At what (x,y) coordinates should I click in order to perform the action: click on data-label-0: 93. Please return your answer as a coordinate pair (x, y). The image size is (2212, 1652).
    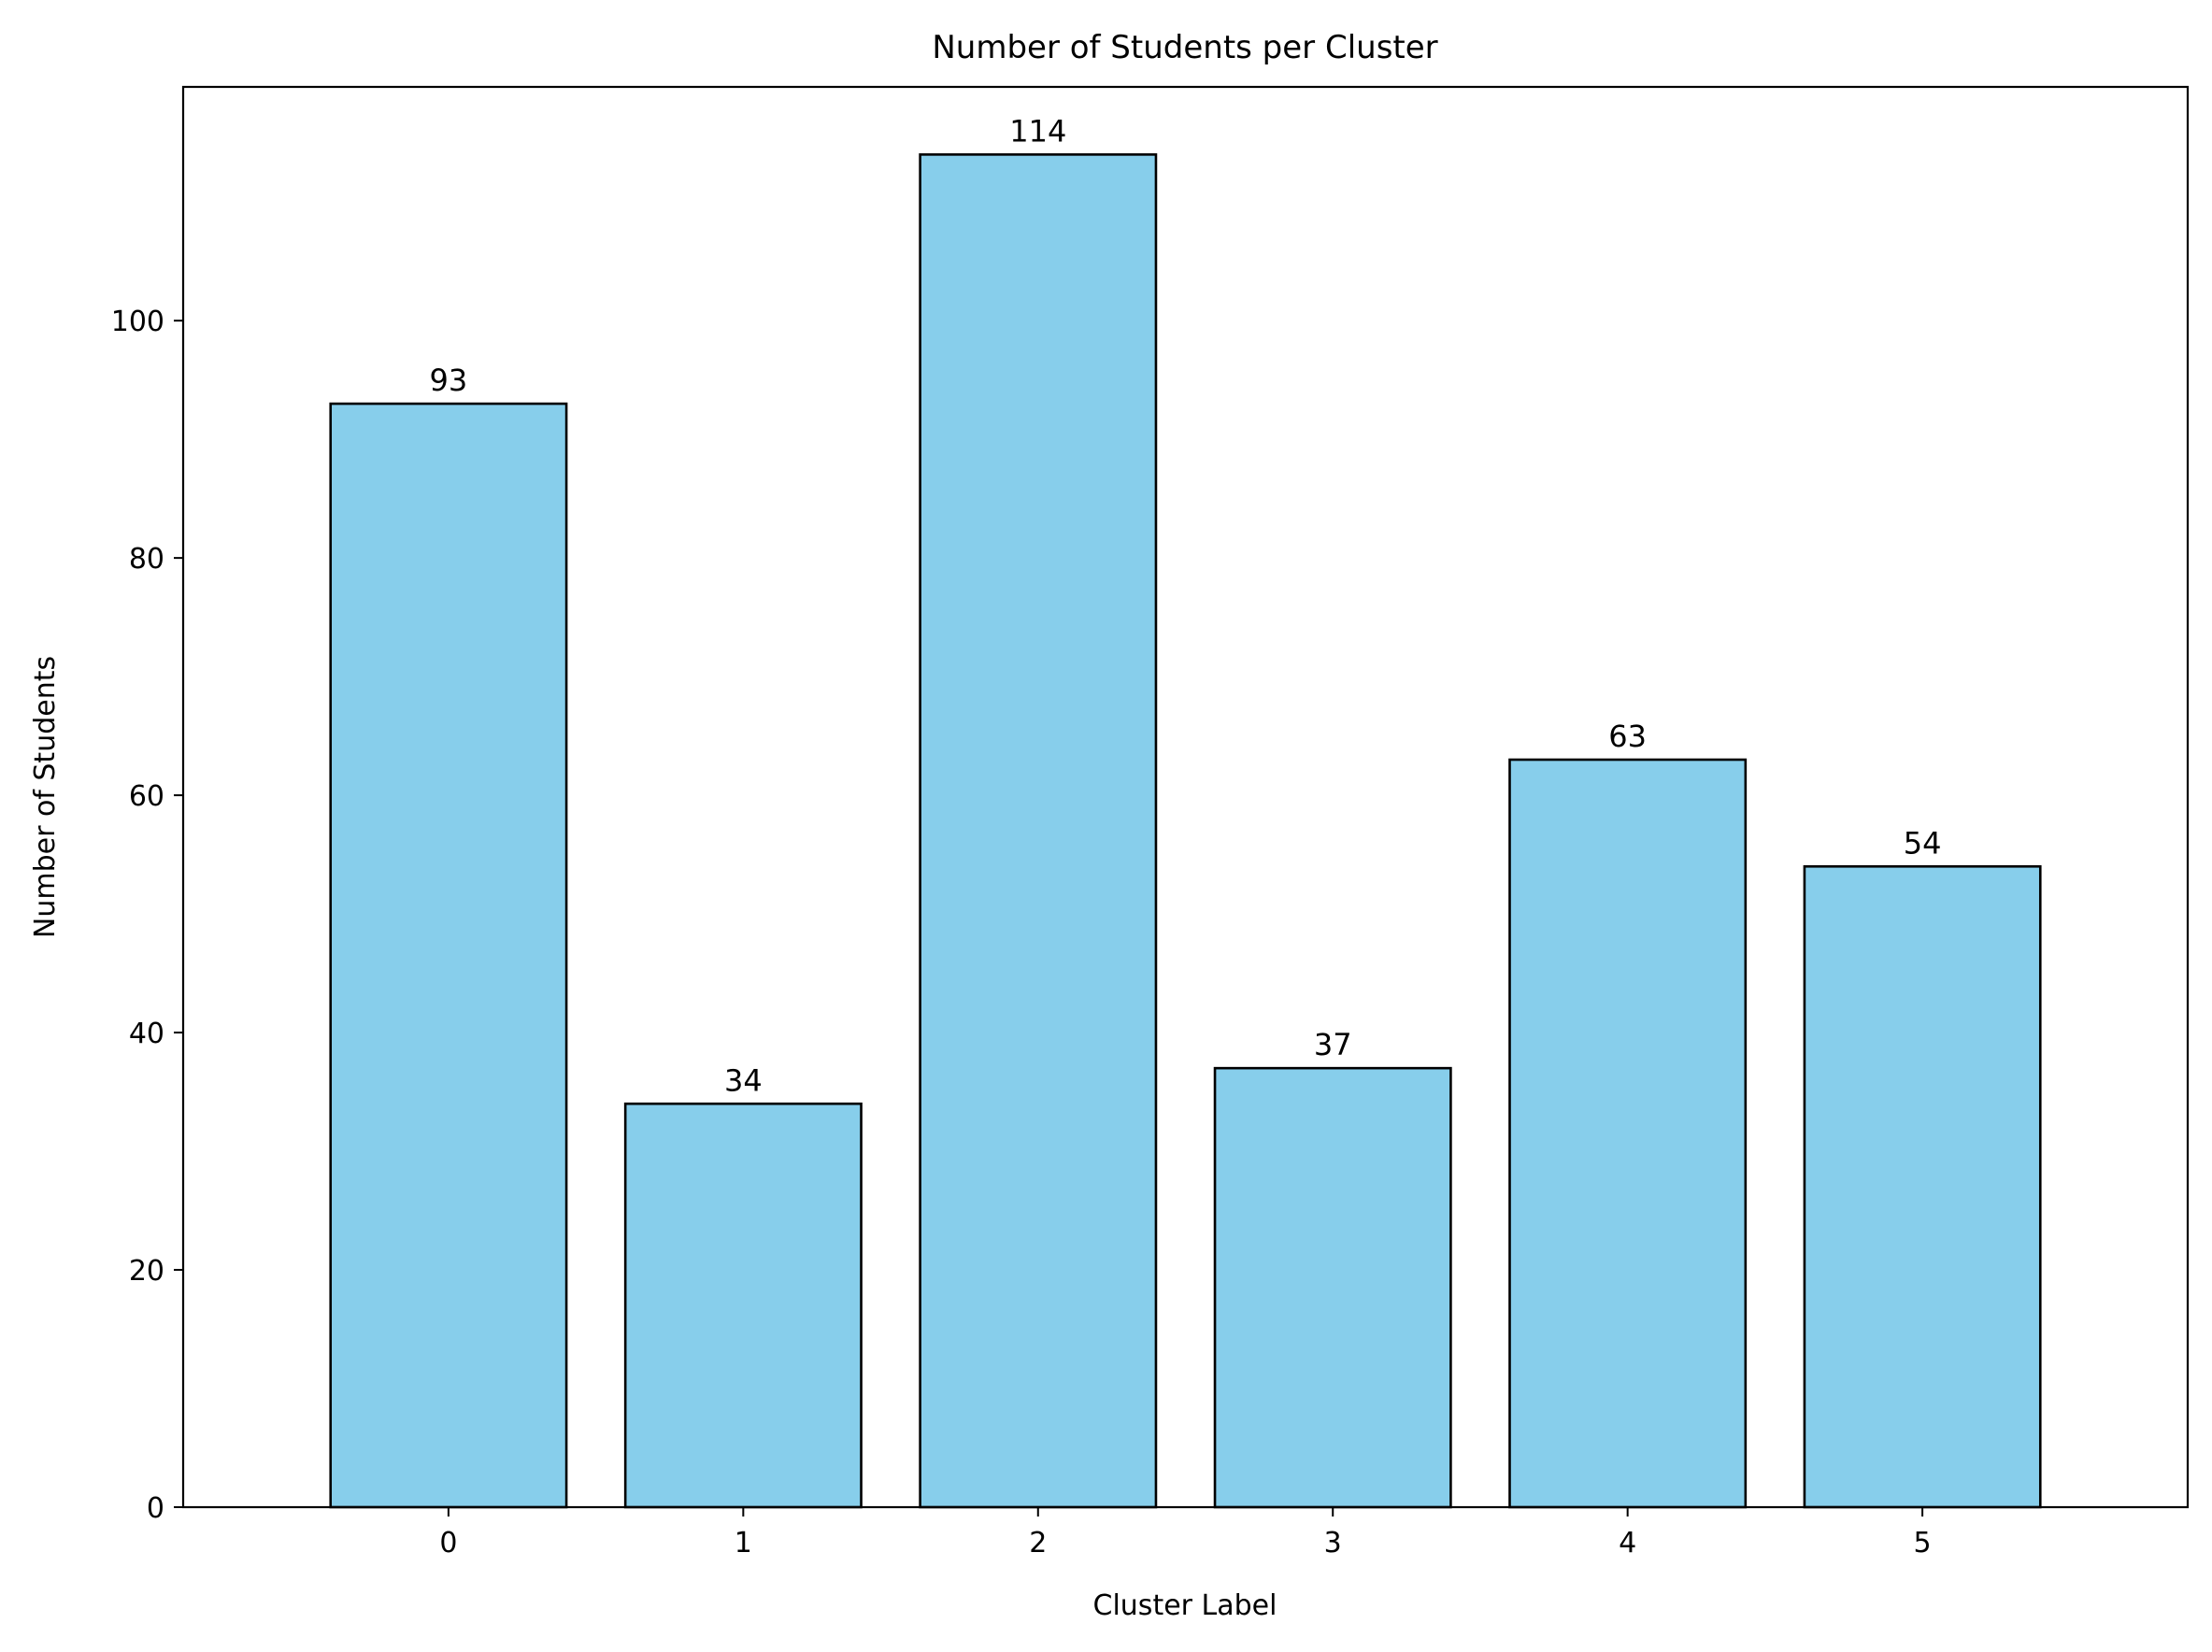
    Looking at the image, I should click on (449, 380).